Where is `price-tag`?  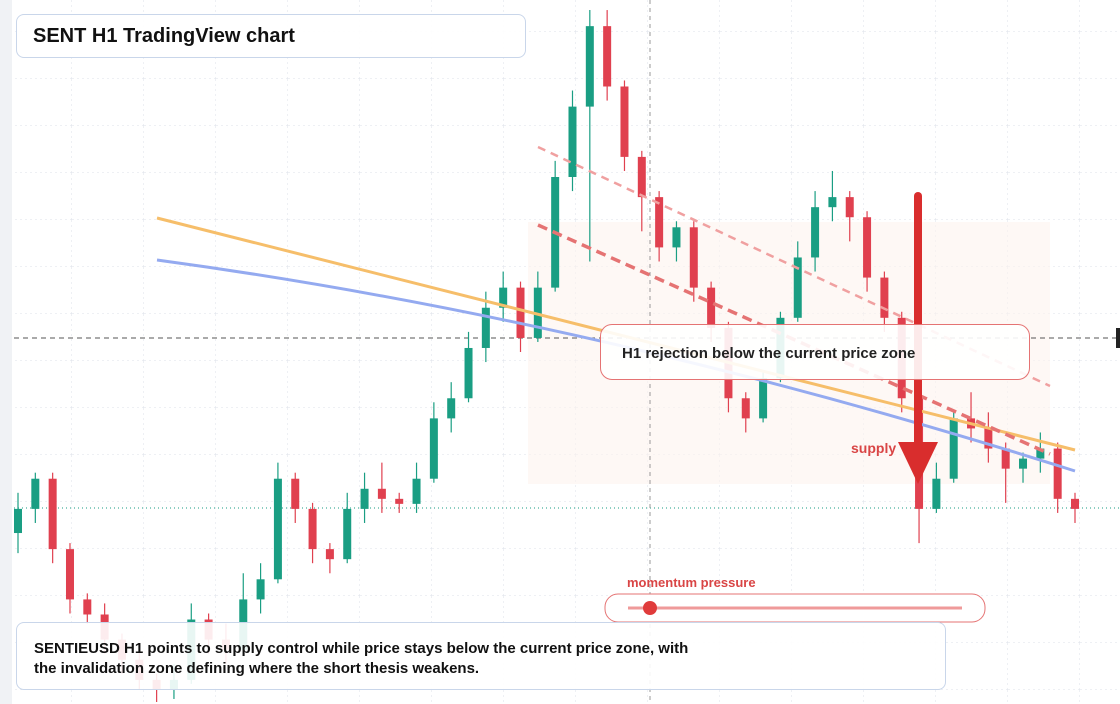
price-tag is located at coordinates (1118, 338).